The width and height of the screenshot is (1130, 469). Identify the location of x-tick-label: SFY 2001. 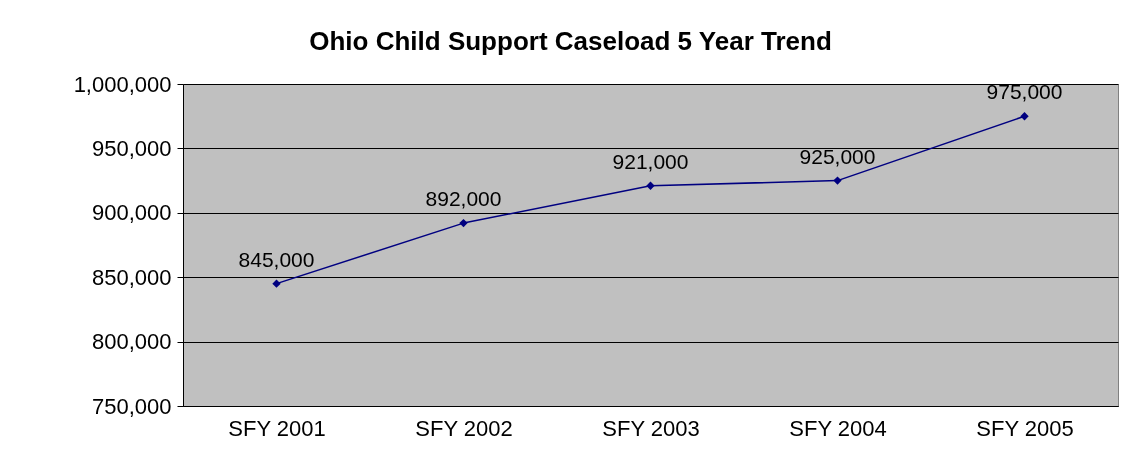
(277, 428).